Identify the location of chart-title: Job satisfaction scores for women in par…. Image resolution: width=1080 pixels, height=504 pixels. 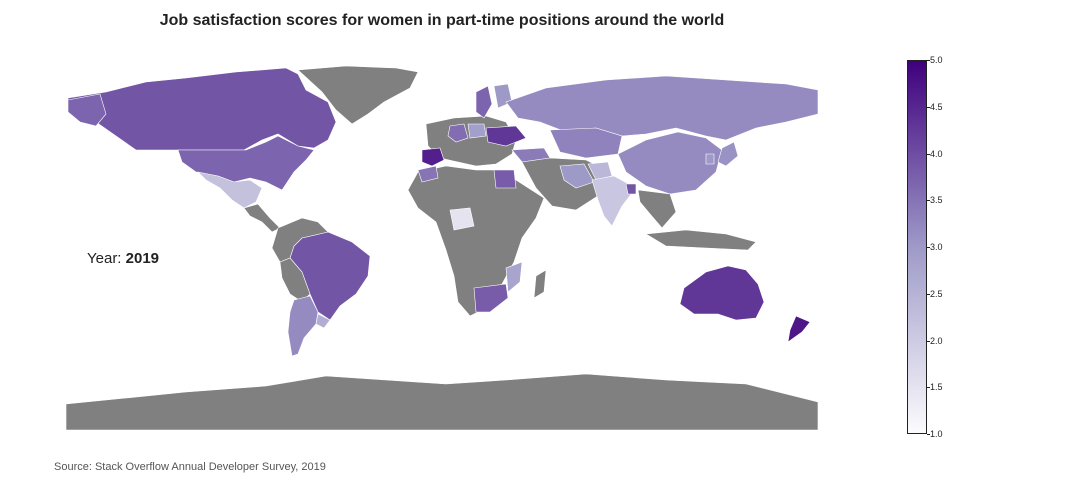
(442, 20).